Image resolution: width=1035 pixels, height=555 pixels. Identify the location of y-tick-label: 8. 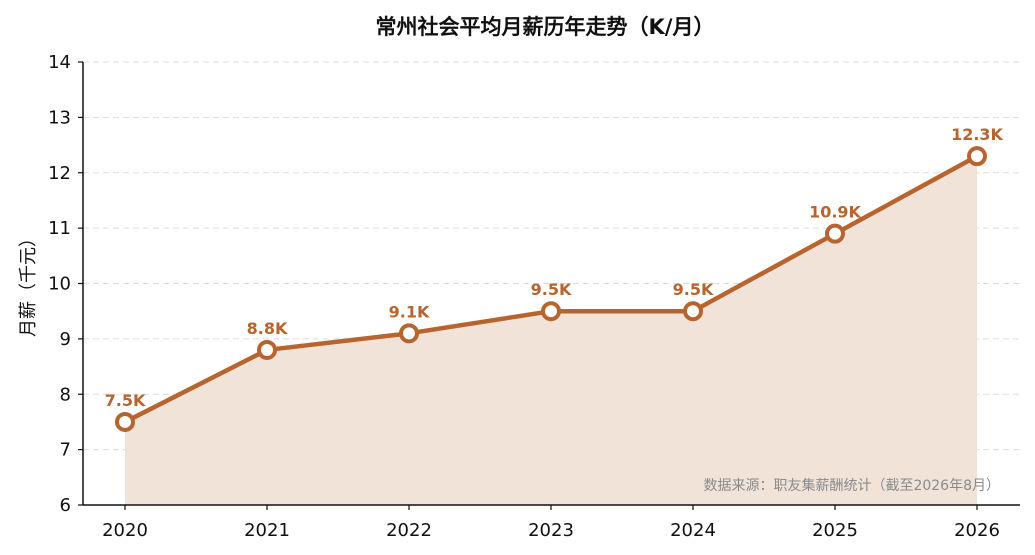
(65, 394).